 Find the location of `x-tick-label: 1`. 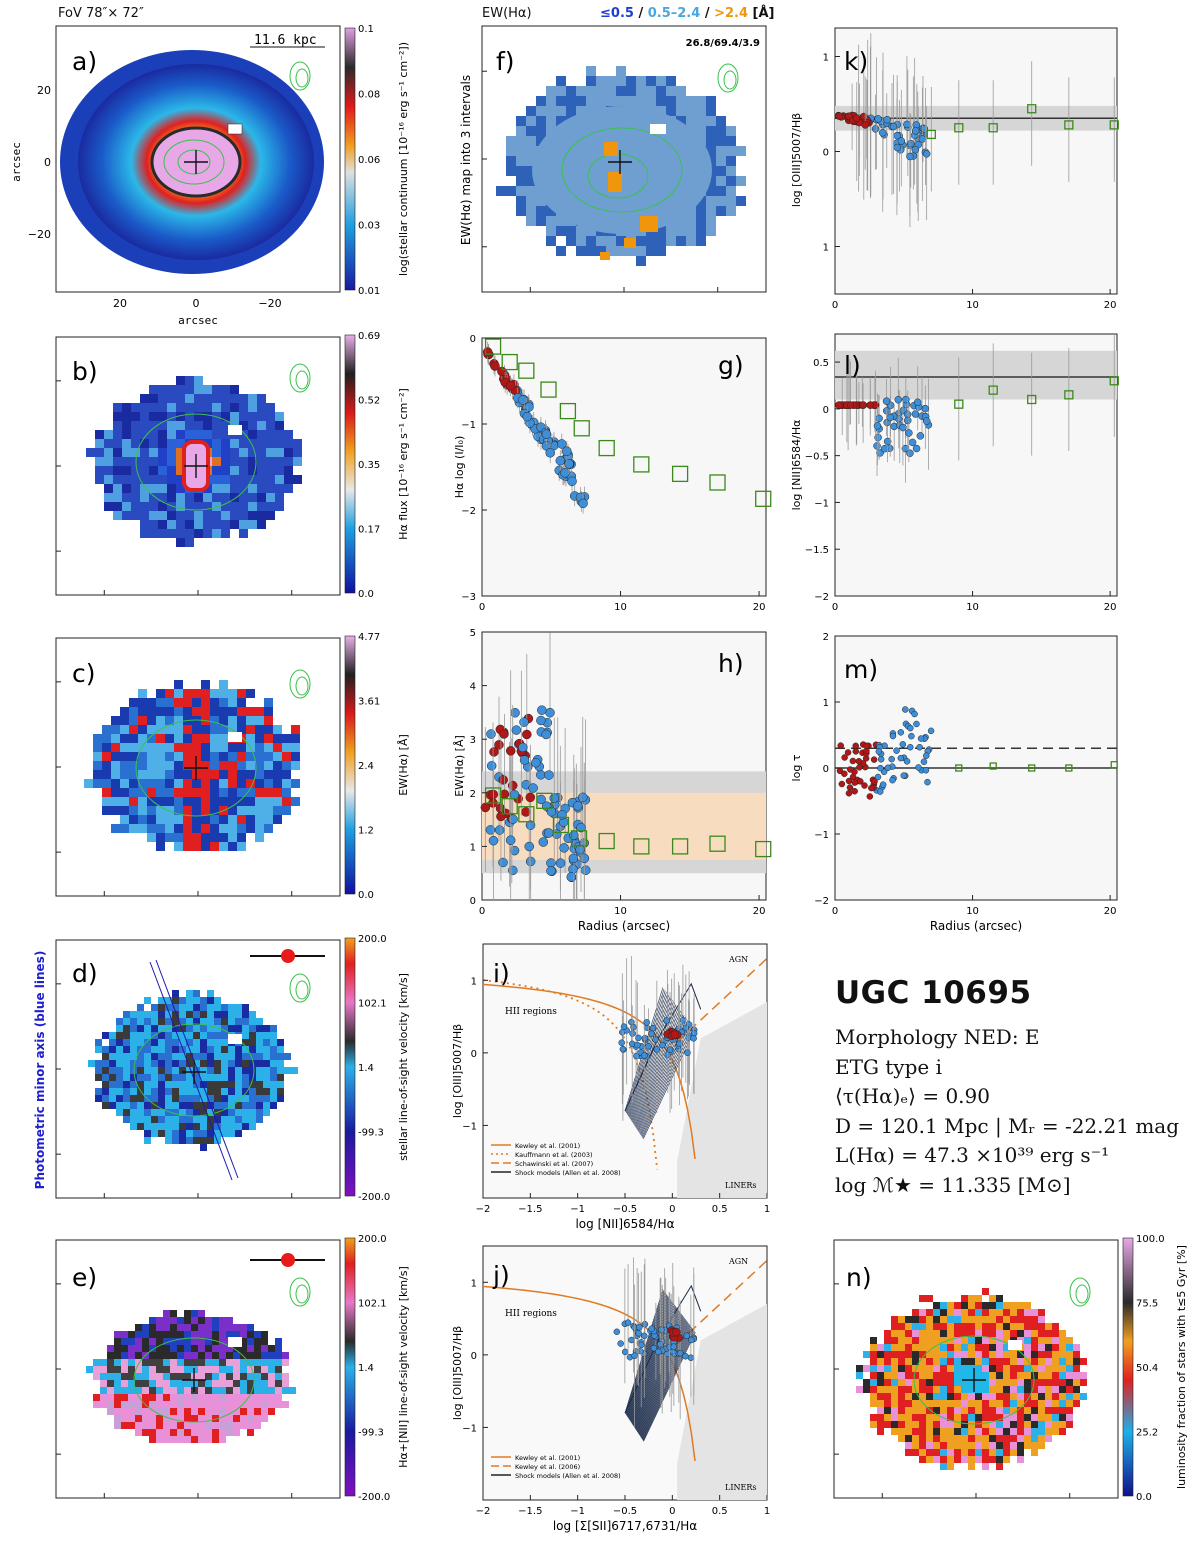

x-tick-label: 1 is located at coordinates (767, 1511).